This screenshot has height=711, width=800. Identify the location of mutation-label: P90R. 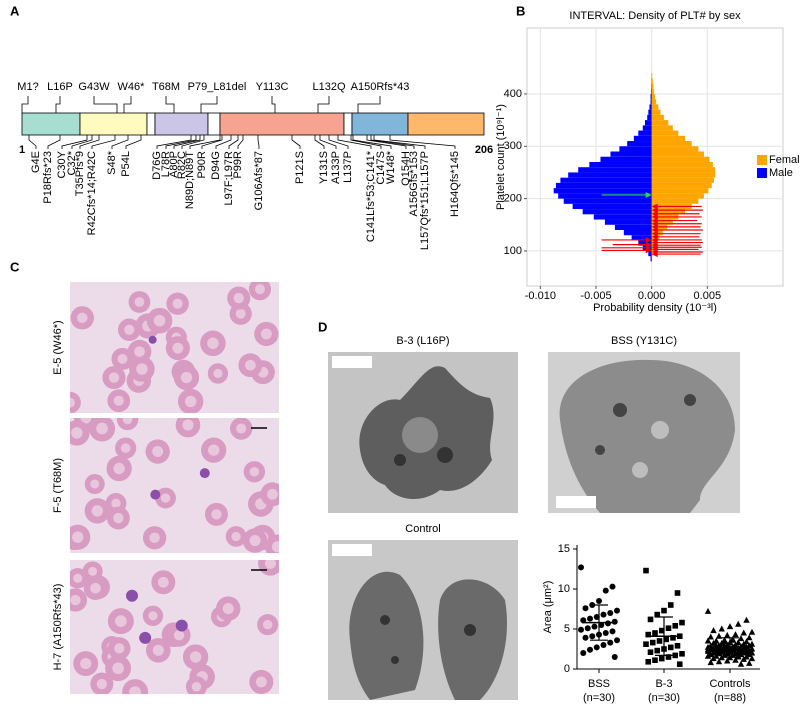
(202, 165).